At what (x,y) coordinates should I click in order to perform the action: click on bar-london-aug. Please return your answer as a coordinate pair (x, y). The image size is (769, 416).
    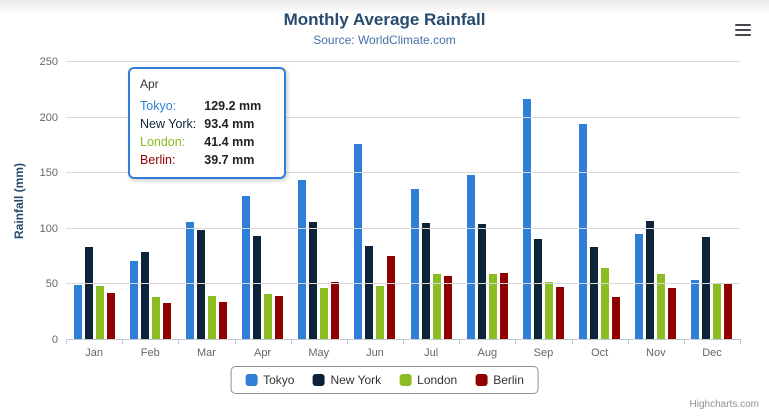
    Looking at the image, I should click on (492, 305).